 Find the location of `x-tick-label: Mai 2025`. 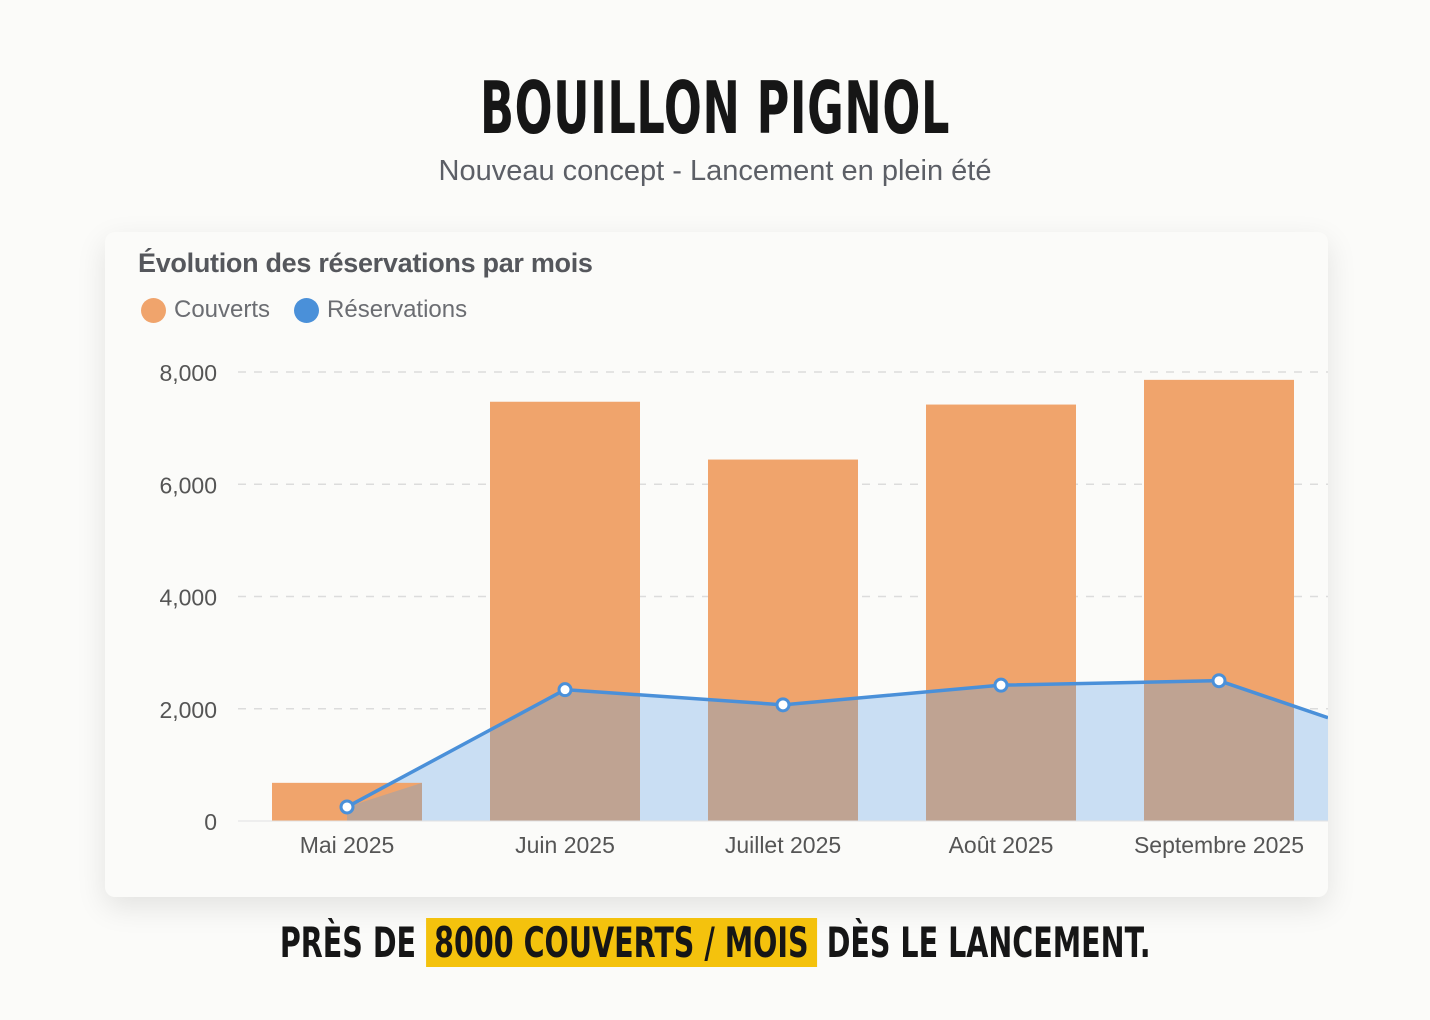

x-tick-label: Mai 2025 is located at coordinates (347, 845).